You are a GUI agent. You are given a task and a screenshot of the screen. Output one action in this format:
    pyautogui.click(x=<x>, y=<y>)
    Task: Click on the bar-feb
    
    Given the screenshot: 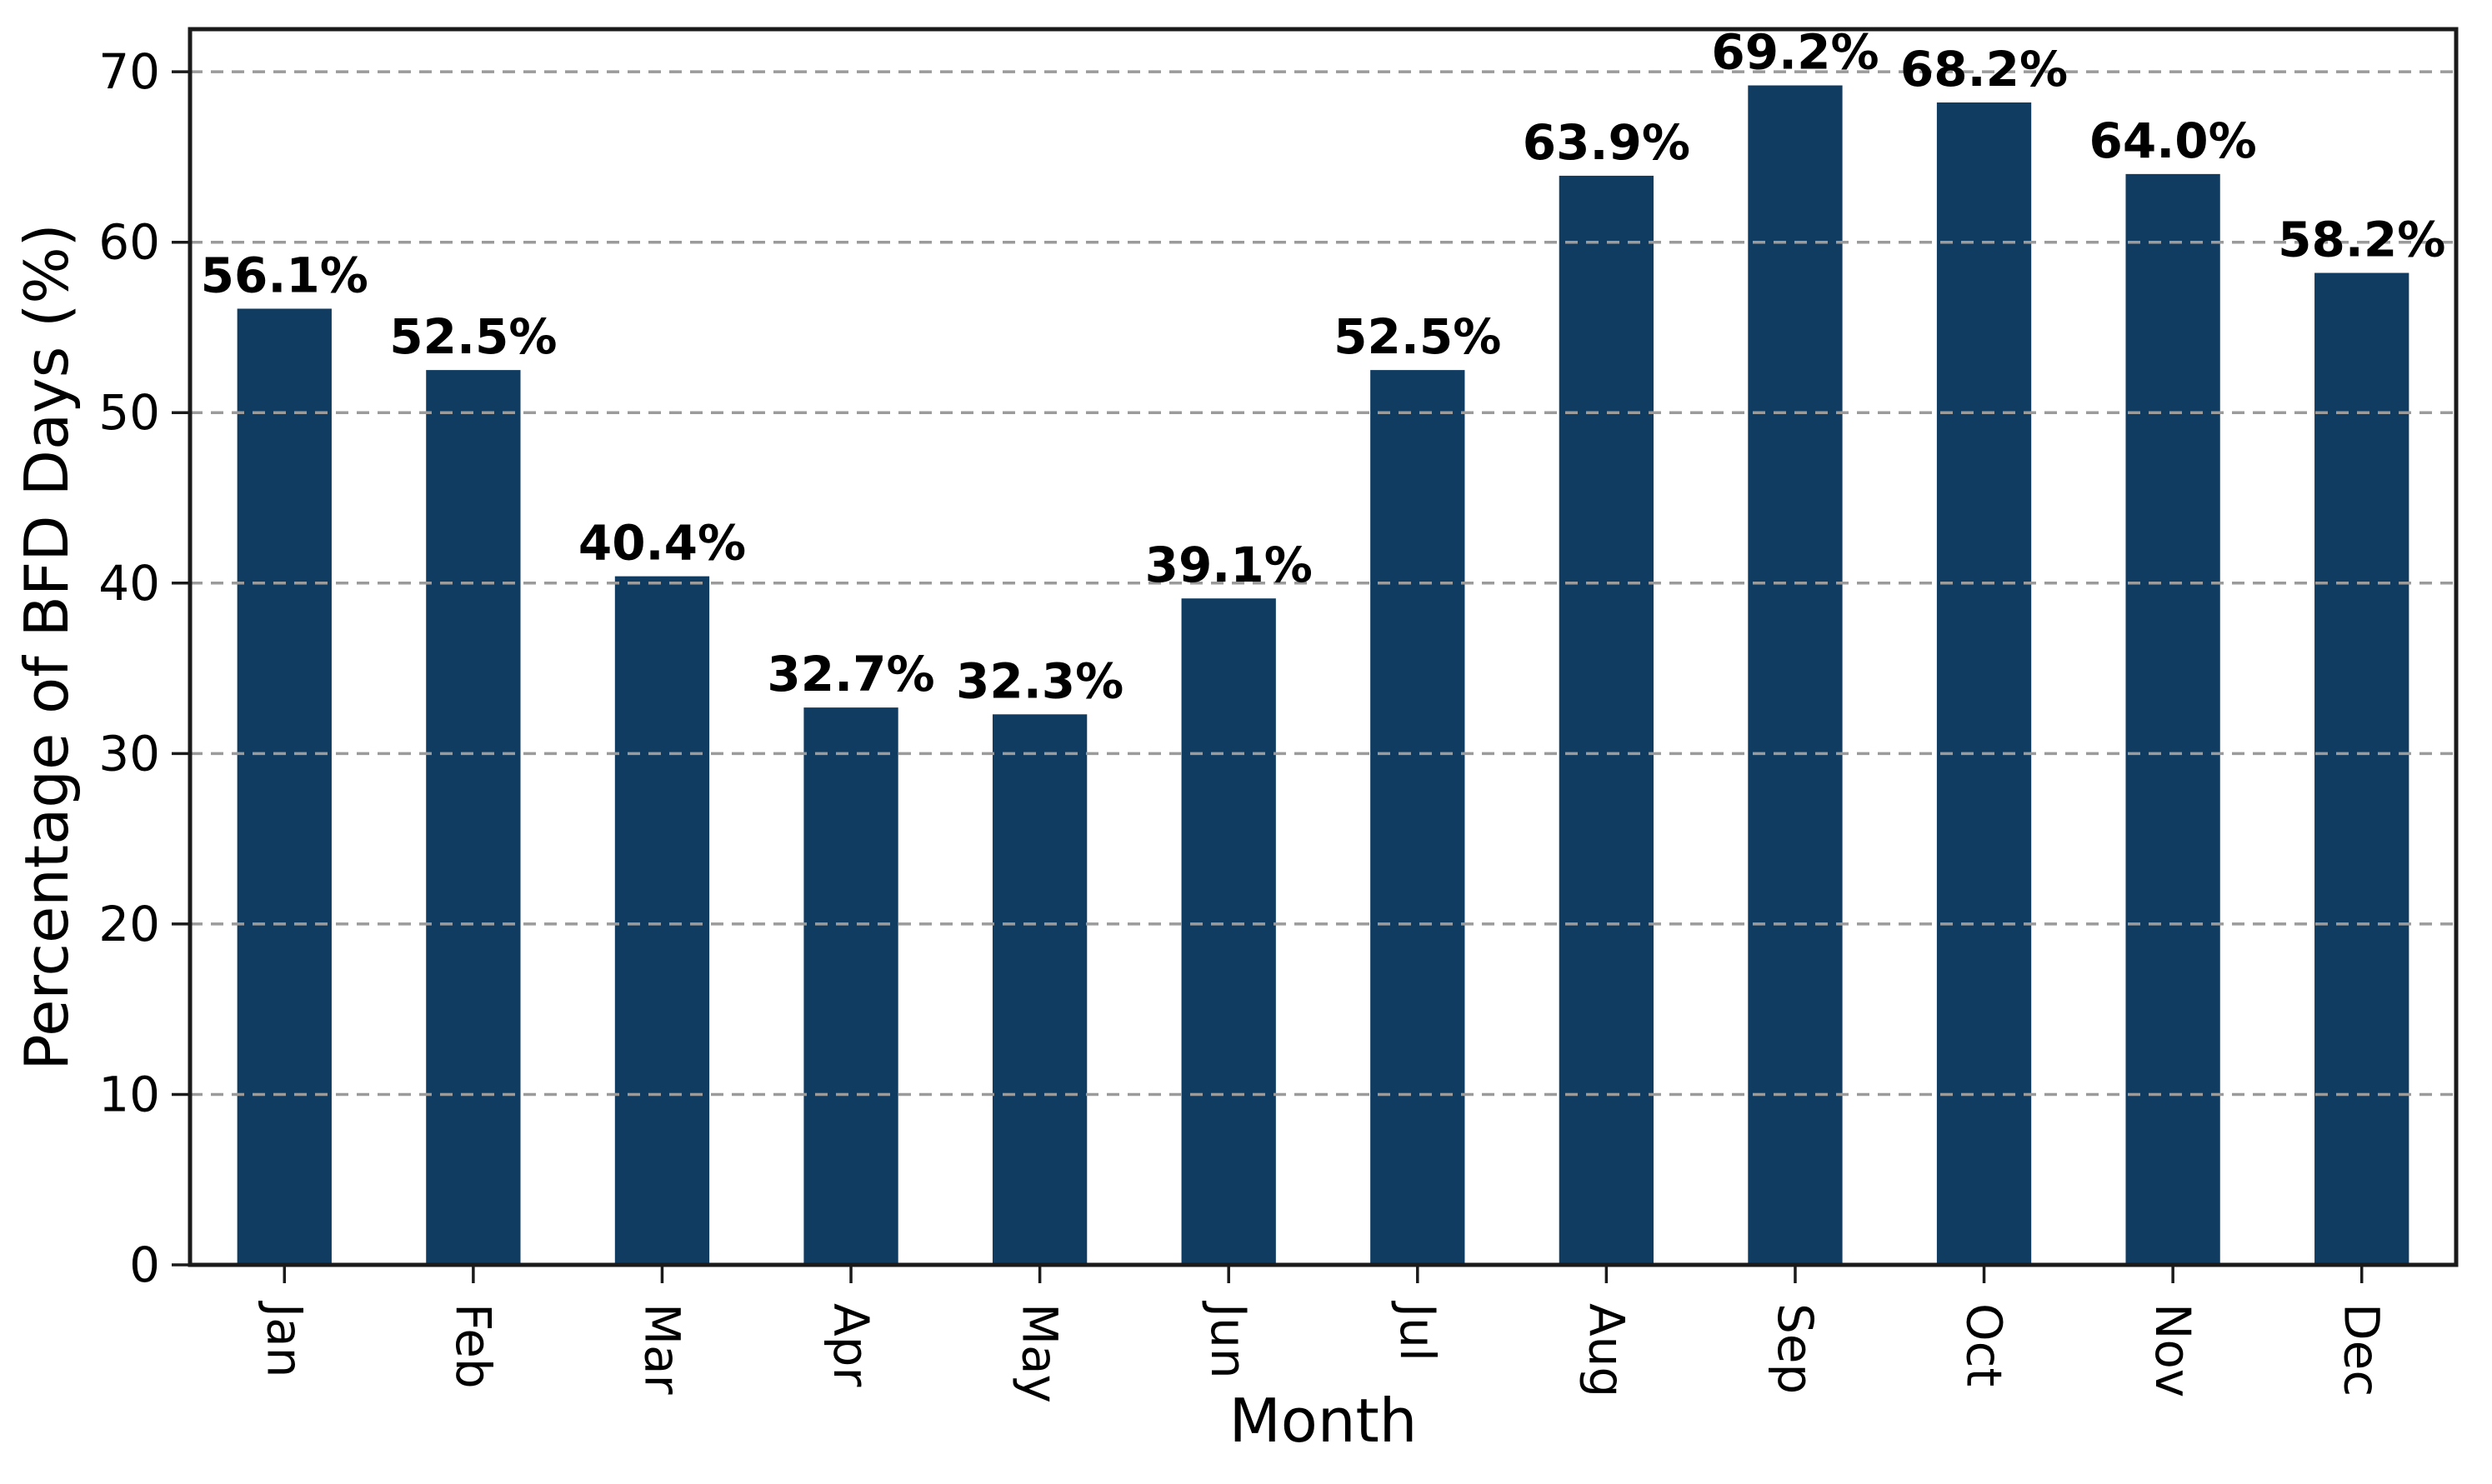 What is the action you would take?
    pyautogui.click(x=473, y=817)
    